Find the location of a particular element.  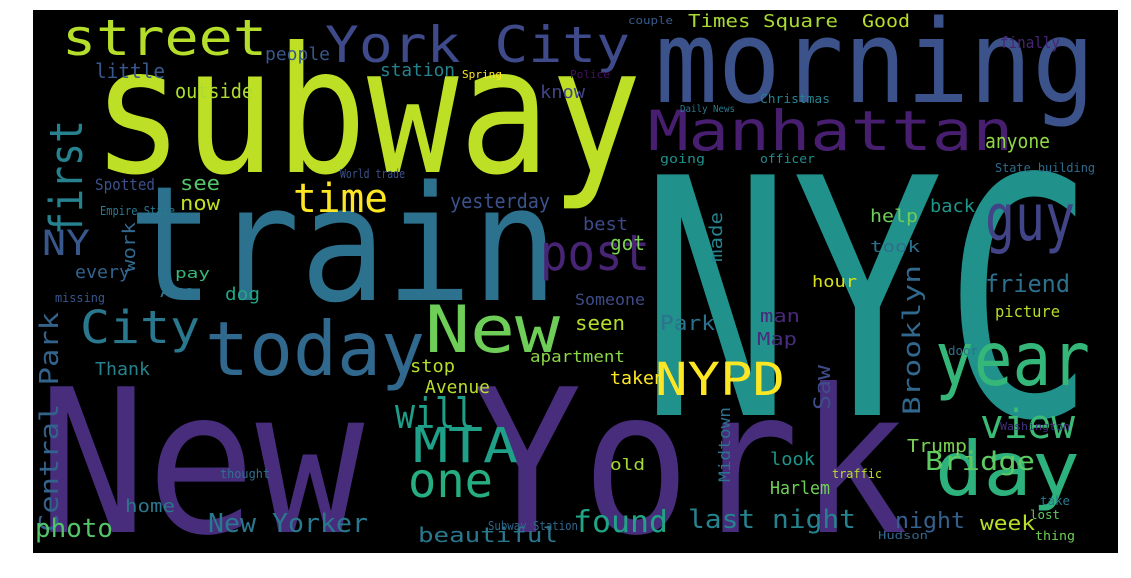

word: lost is located at coordinates (1045, 515).